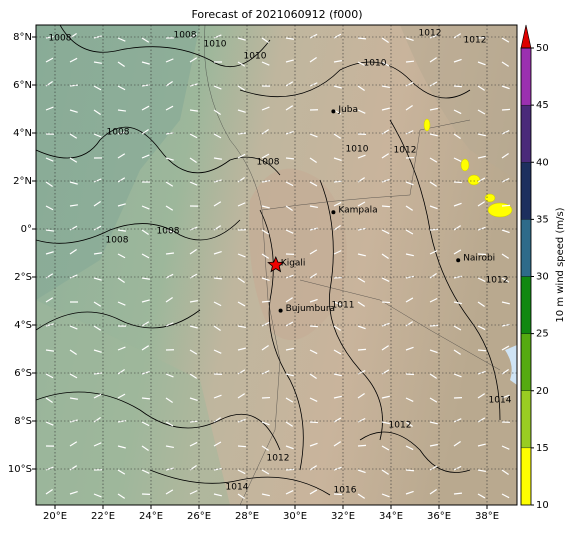 The height and width of the screenshot is (533, 574). Describe the element at coordinates (23, 277) in the screenshot. I see `y-tick-label: 2°S` at that location.